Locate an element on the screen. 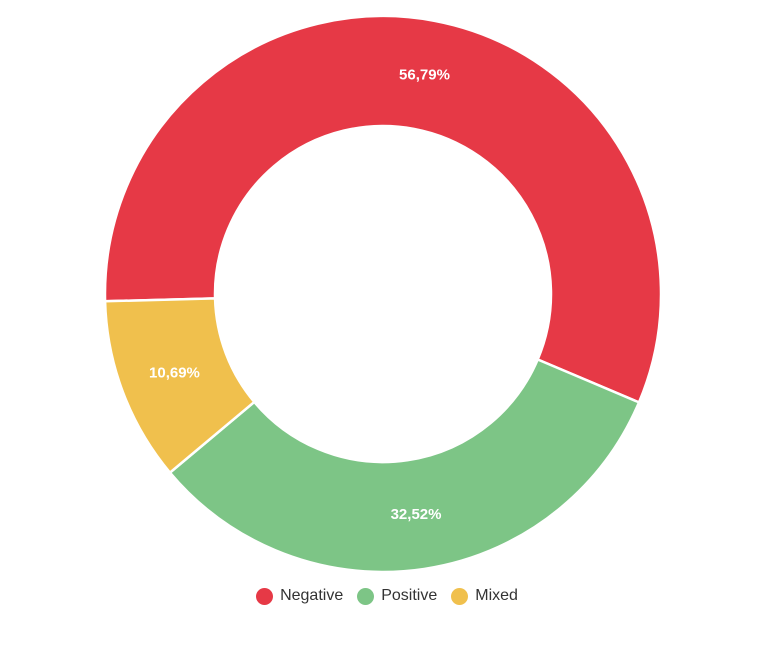 The width and height of the screenshot is (766, 646). legend-label-negative: Negative is located at coordinates (312, 595).